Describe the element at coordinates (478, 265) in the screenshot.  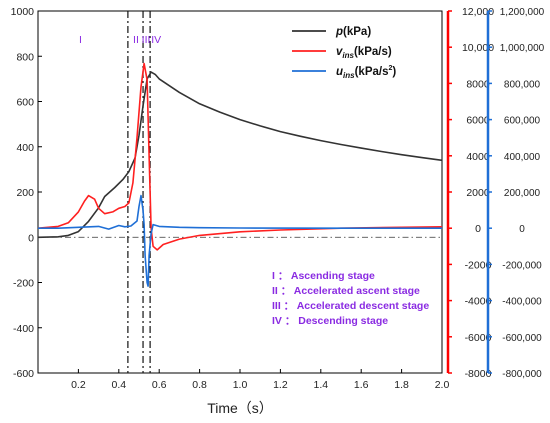
I see `right-y-vins-tick-label: -2000` at that location.